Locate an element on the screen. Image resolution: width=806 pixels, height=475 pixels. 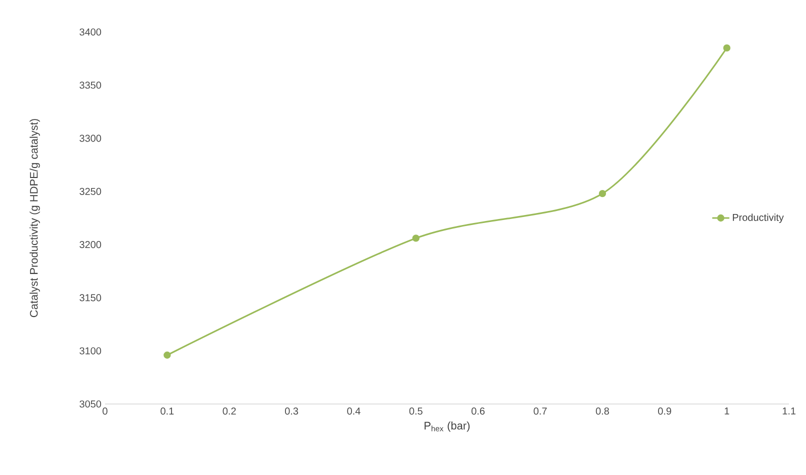
x-tick-label: 0.6 is located at coordinates (478, 411).